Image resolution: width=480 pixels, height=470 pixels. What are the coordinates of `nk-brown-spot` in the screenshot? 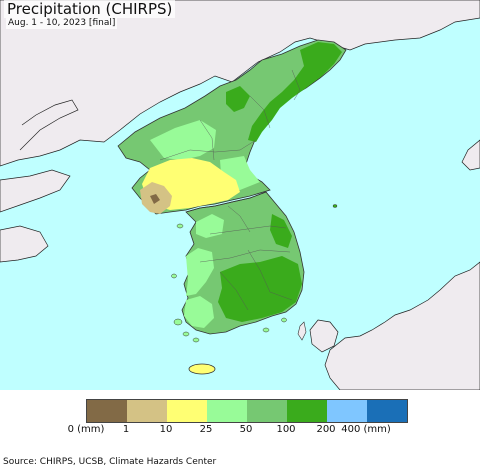 It's located at (155, 199).